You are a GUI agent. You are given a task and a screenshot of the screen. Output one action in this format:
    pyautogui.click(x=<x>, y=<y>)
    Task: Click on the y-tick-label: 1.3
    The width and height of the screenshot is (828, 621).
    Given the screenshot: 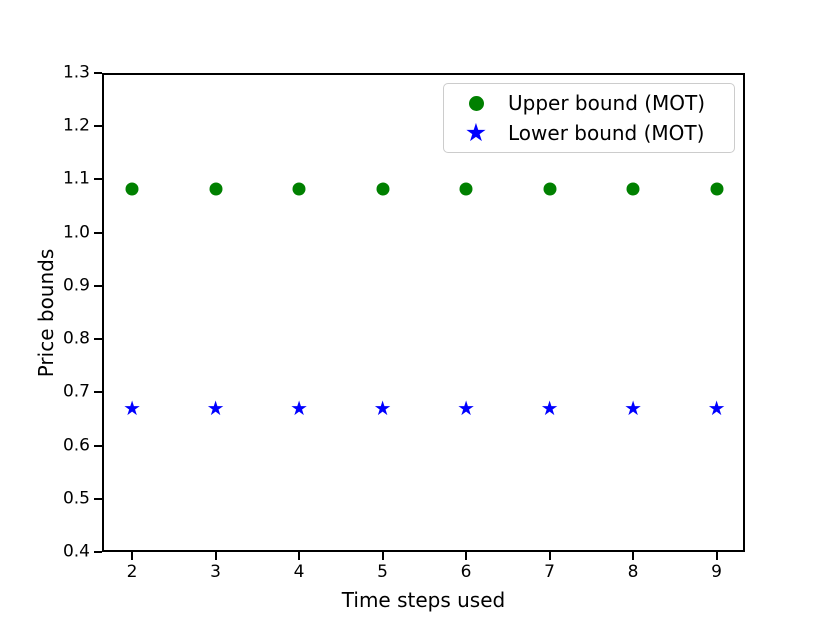 What is the action you would take?
    pyautogui.click(x=76, y=72)
    